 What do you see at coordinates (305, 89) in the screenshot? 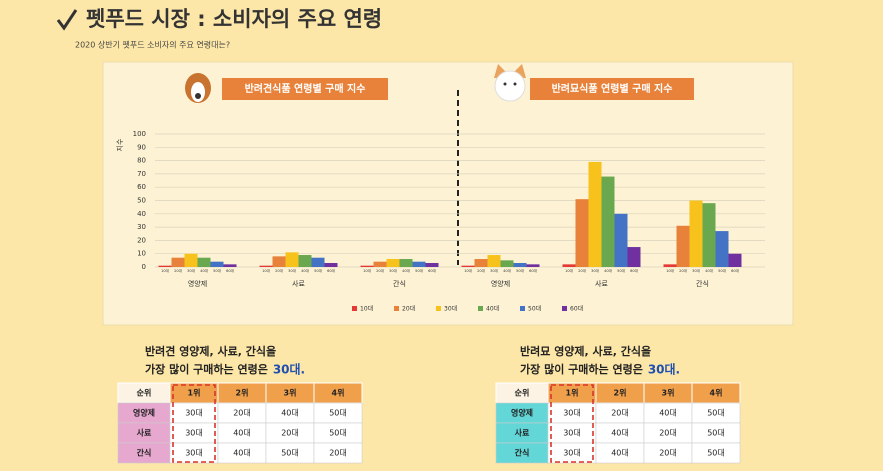
I see `panel-title-box` at bounding box center [305, 89].